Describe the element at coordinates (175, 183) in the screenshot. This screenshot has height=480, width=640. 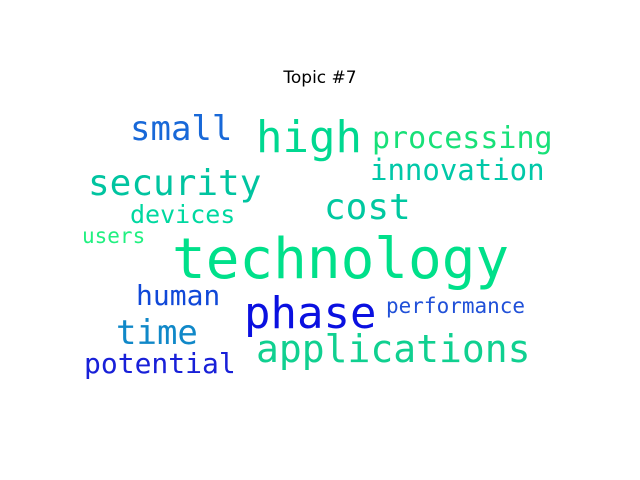
I see `word-security: security` at that location.